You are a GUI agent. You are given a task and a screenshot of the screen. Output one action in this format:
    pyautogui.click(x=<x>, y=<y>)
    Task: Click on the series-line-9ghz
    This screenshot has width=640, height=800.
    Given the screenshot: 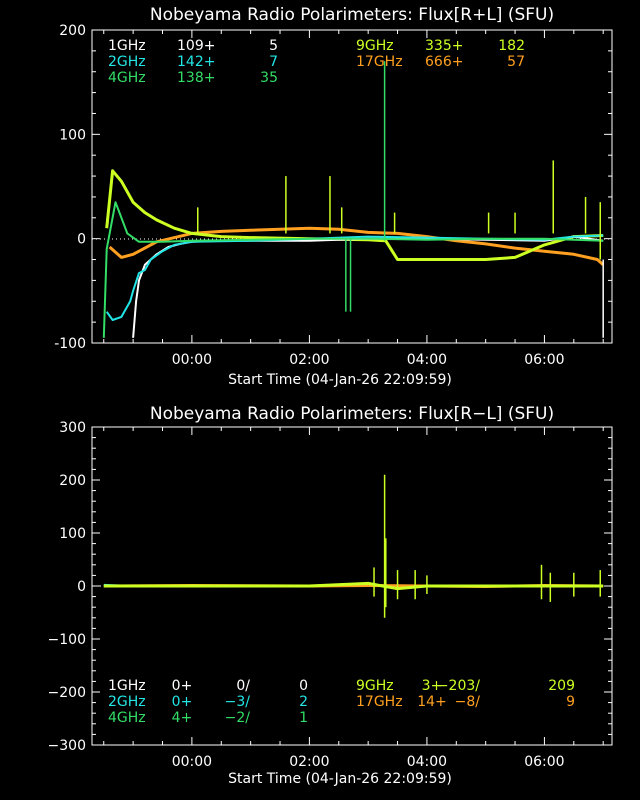 What is the action you would take?
    pyautogui.click(x=354, y=215)
    